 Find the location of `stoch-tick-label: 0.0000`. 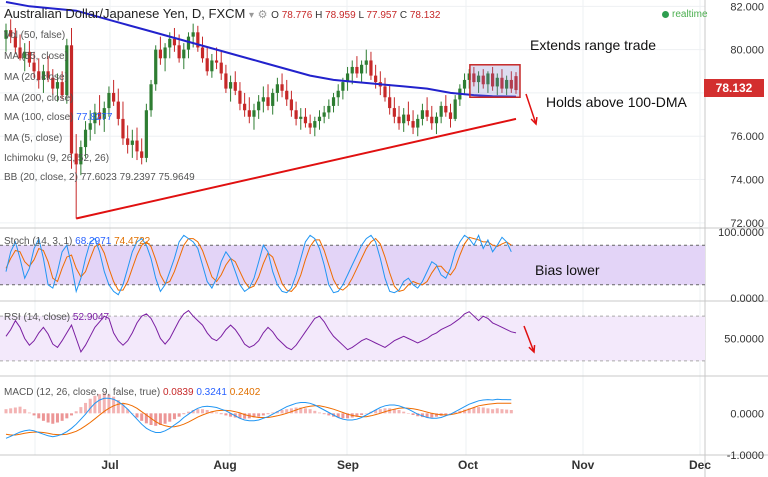

stoch-tick-label: 0.0000 is located at coordinates (747, 299).